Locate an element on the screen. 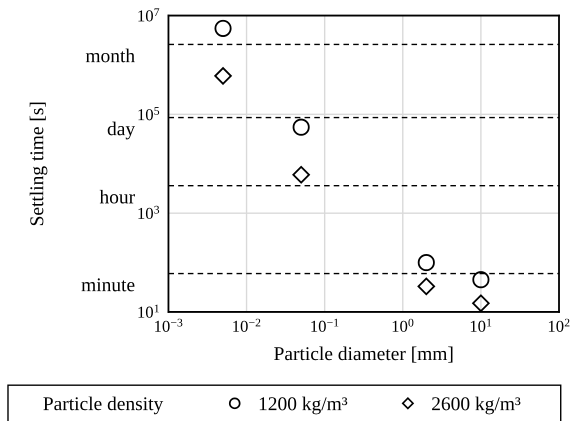 This screenshot has height=421, width=571. legend-title: Particle density is located at coordinates (103, 405).